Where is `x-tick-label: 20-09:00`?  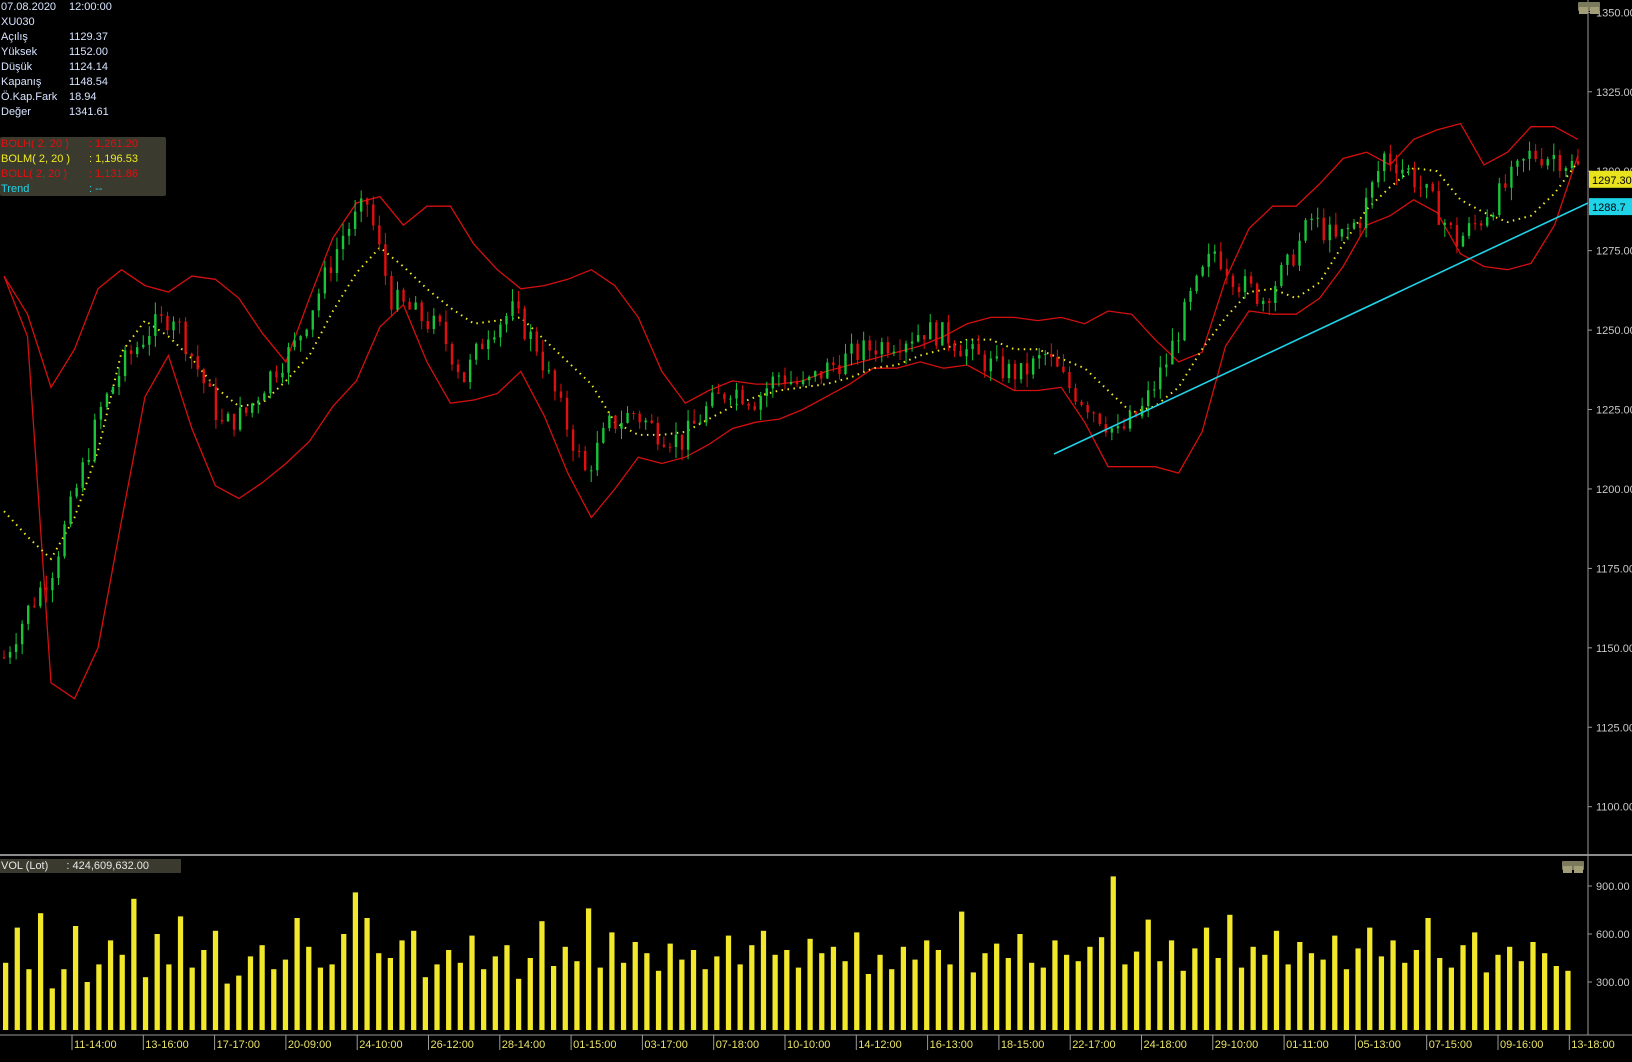 x-tick-label: 20-09:00 is located at coordinates (309, 1045).